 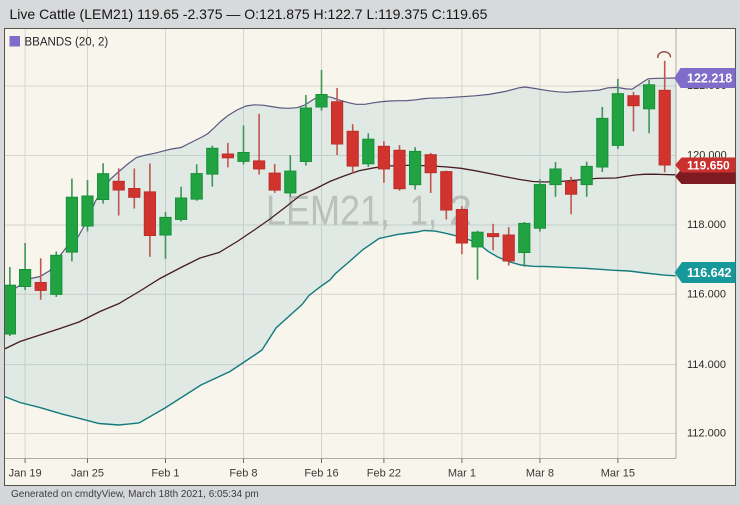 I want to click on svg-text: Jan 25, so click(x=87, y=474).